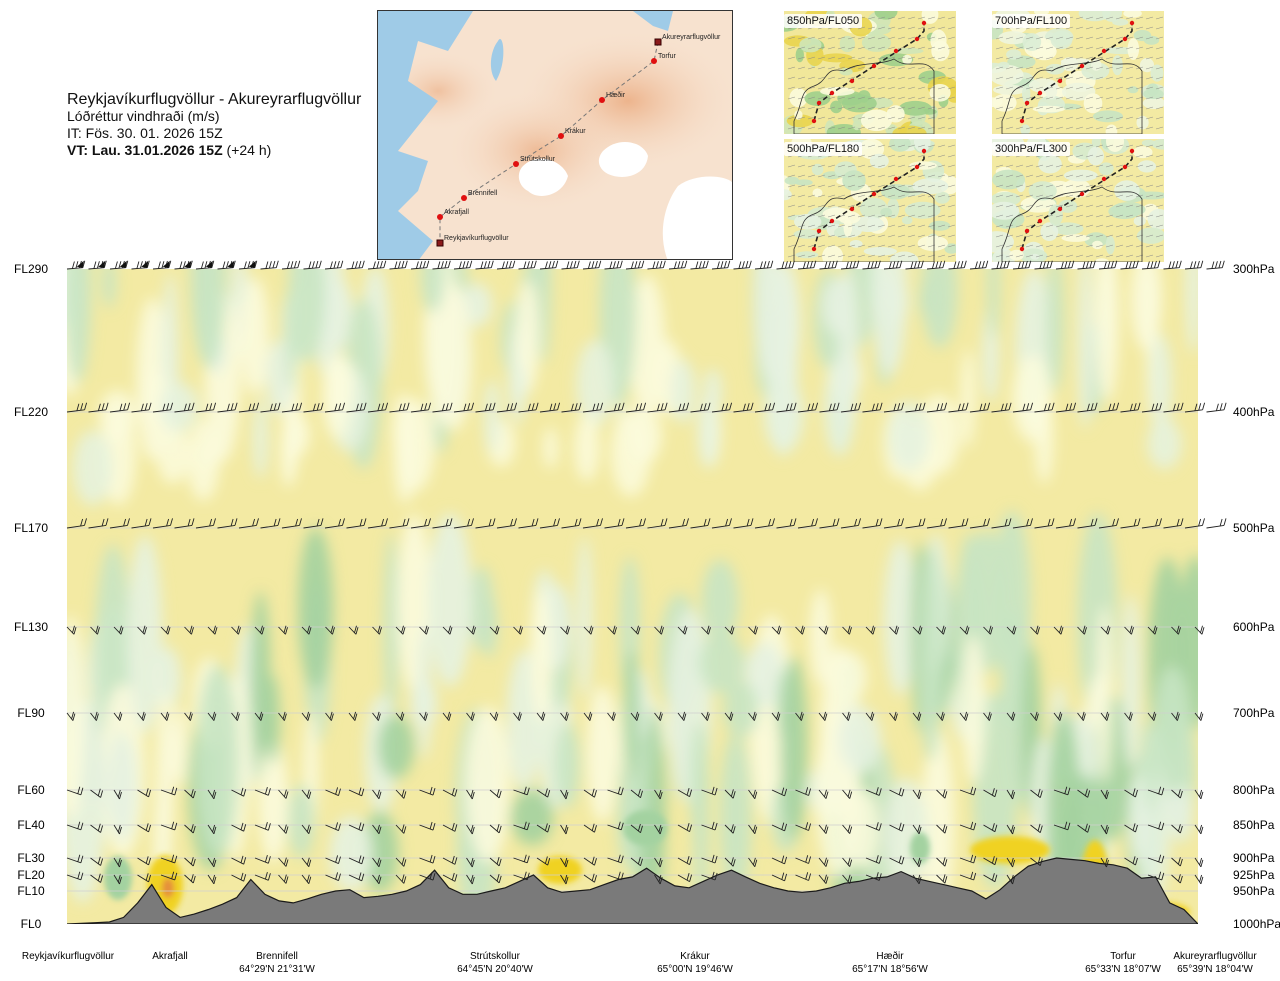 The image size is (1280, 981). Describe the element at coordinates (1254, 891) in the screenshot. I see `pressure-label: 950hPa` at that location.